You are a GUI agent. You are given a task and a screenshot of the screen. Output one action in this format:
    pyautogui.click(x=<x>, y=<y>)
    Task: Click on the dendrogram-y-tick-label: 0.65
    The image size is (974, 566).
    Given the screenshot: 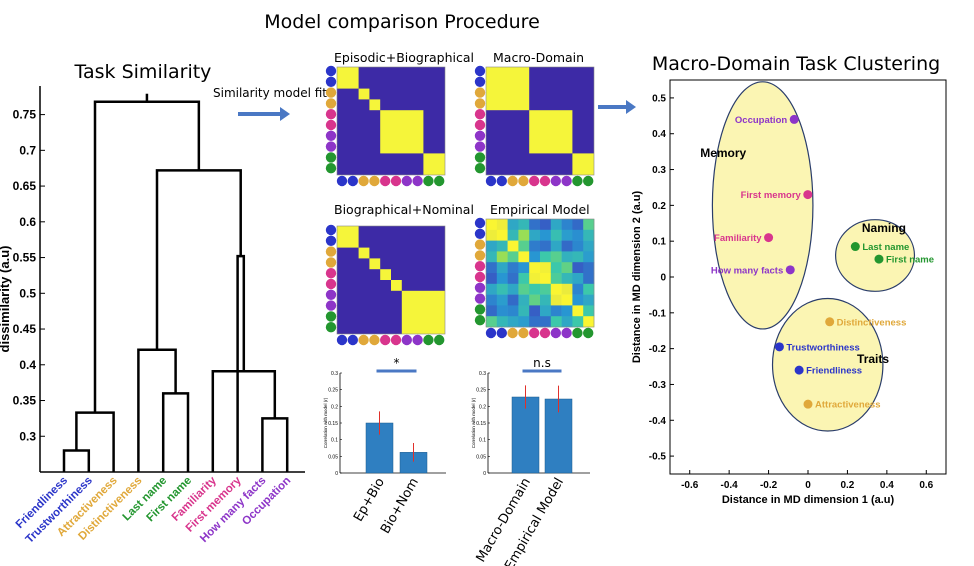 What is the action you would take?
    pyautogui.click(x=25, y=186)
    